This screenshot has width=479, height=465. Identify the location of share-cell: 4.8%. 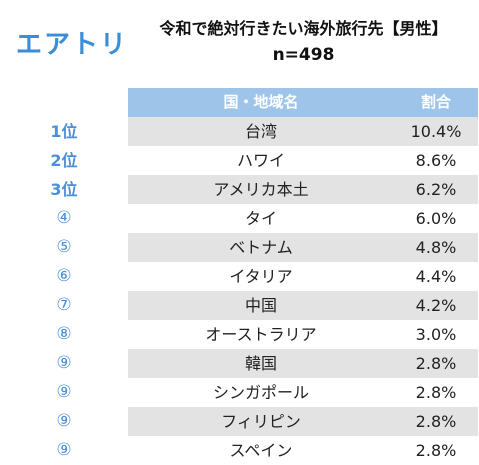
(436, 247).